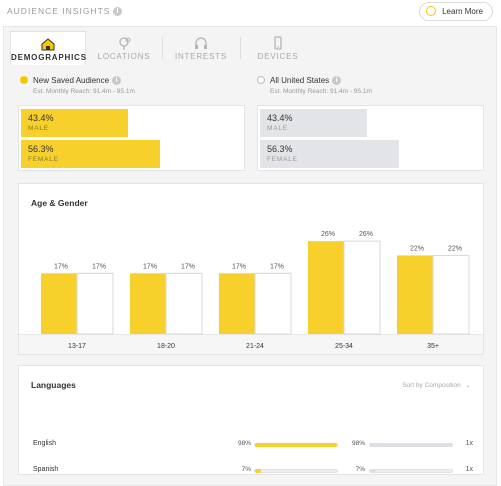  Describe the element at coordinates (261, 79) in the screenshot. I see `radio-icon` at that location.